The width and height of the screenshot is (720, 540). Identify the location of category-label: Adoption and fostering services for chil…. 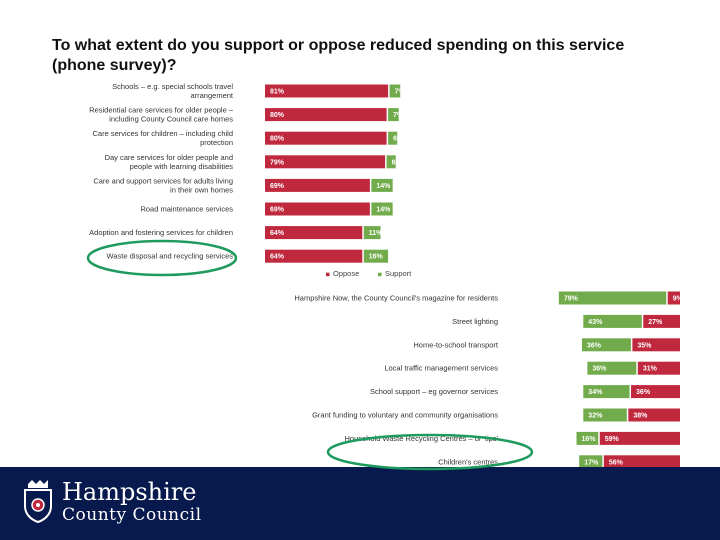
(161, 232).